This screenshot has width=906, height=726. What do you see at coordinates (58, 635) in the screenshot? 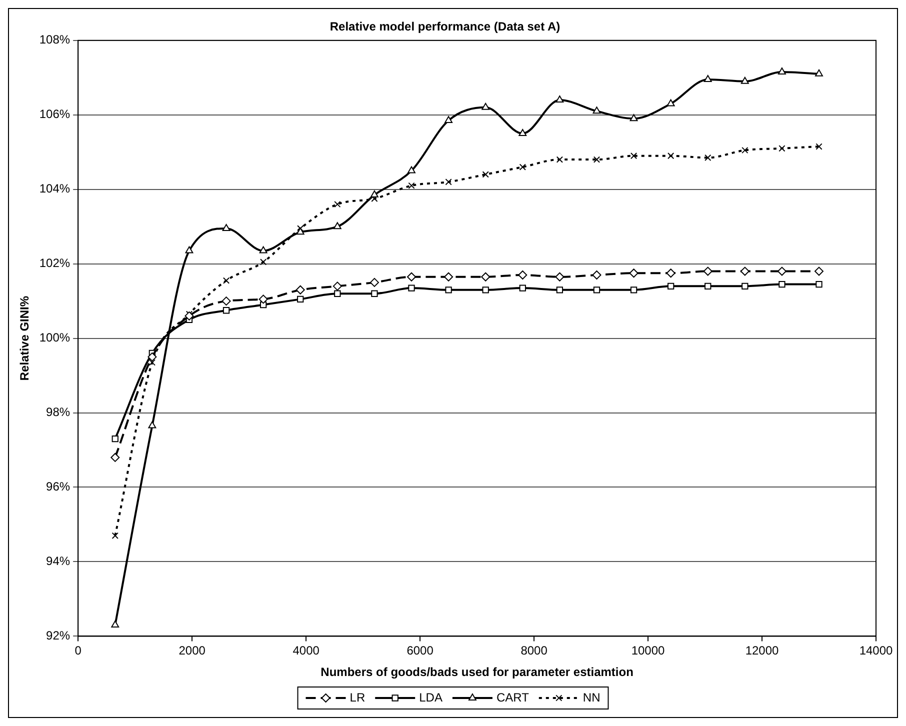
I see `y-tick-label: 92%` at bounding box center [58, 635].